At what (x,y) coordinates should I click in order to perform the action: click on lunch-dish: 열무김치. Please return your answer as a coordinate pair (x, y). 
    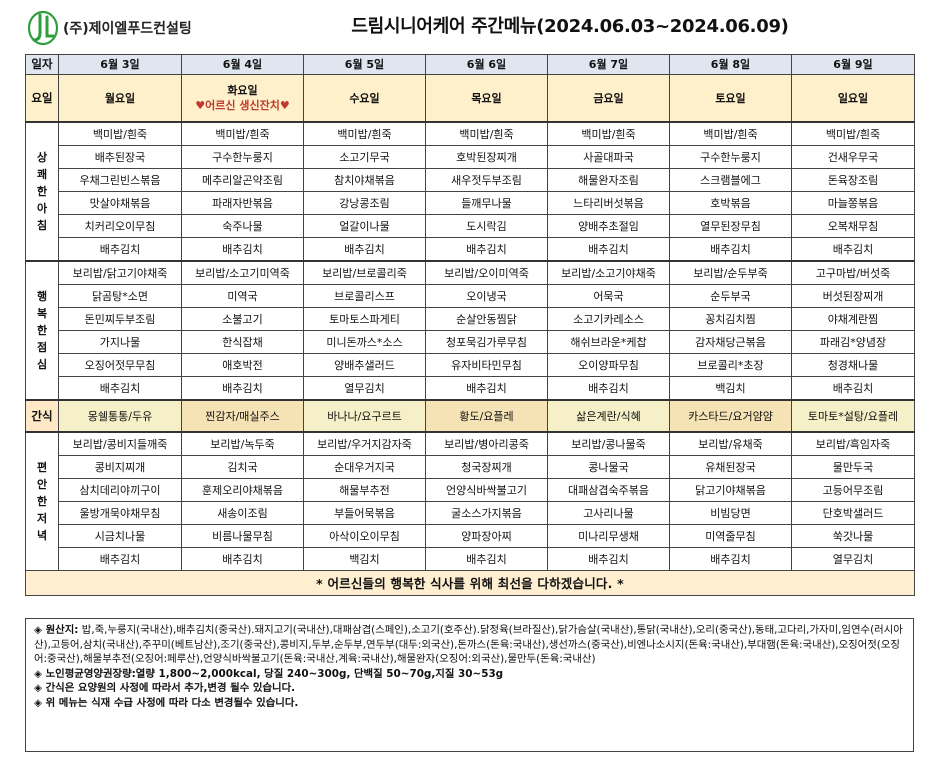
    Looking at the image, I should click on (364, 388).